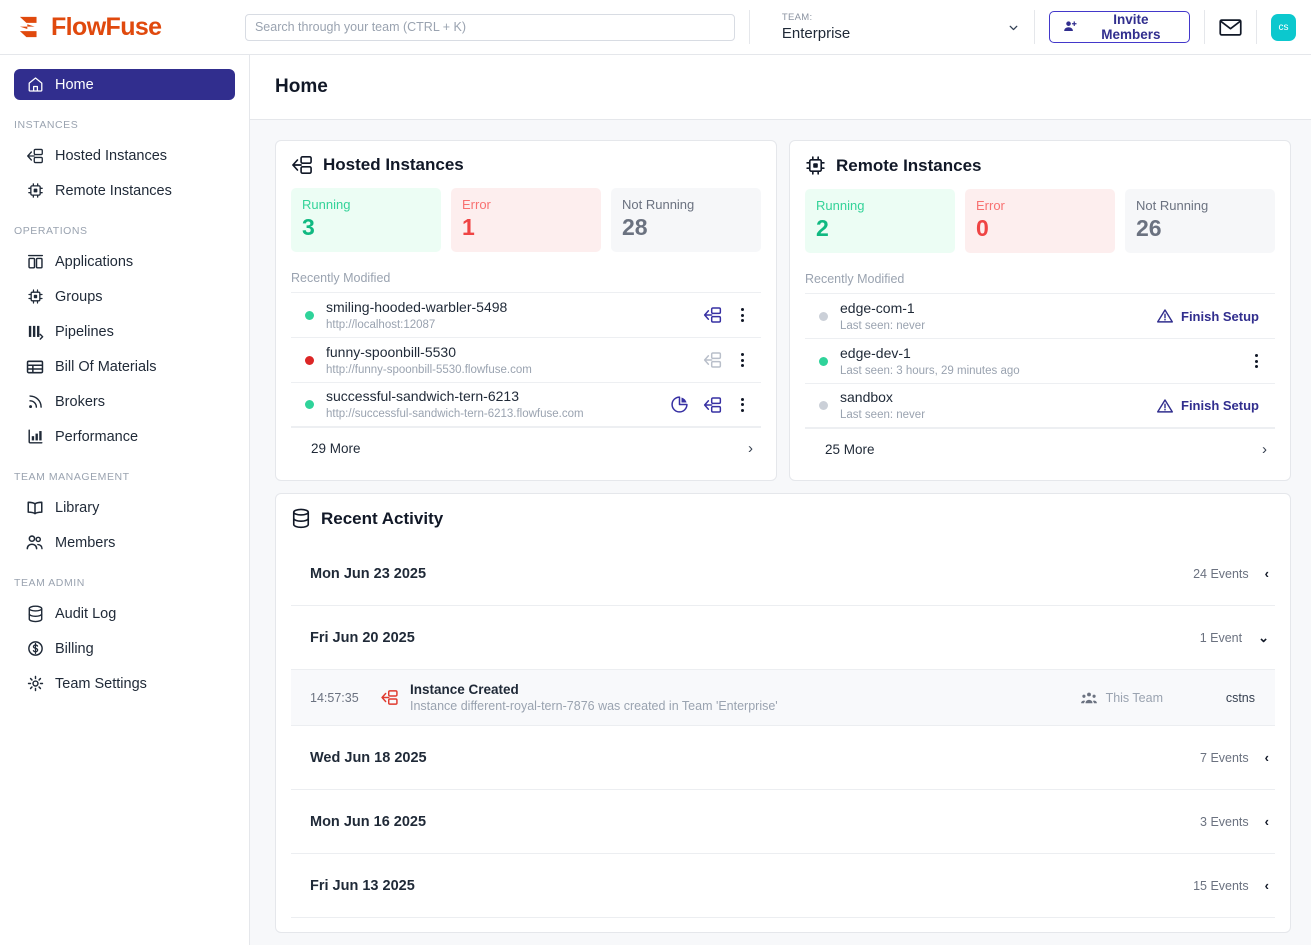  What do you see at coordinates (783, 822) in the screenshot?
I see `activity-day-header: Mon Jun 16 2025 3 Events ‹` at bounding box center [783, 822].